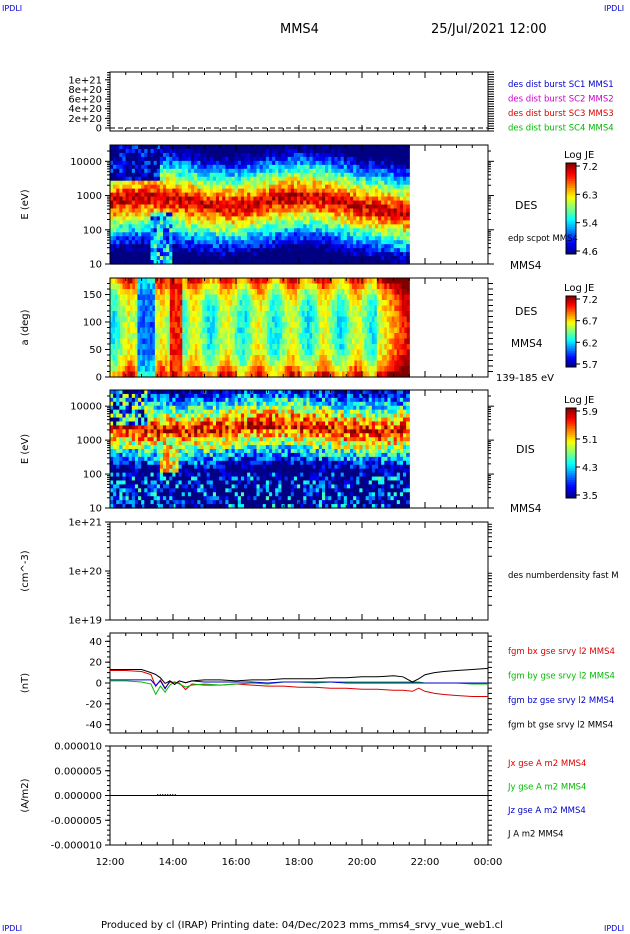  I want to click on colorbar-cell, so click(571, 248).